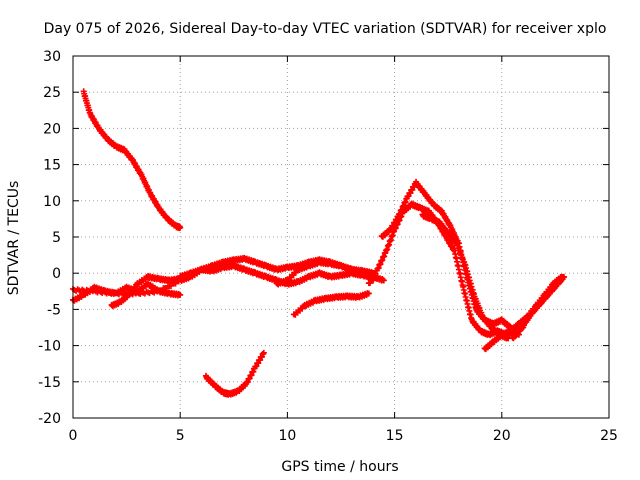 This screenshot has width=640, height=480. What do you see at coordinates (287, 436) in the screenshot?
I see `x-tick-label: 10` at bounding box center [287, 436].